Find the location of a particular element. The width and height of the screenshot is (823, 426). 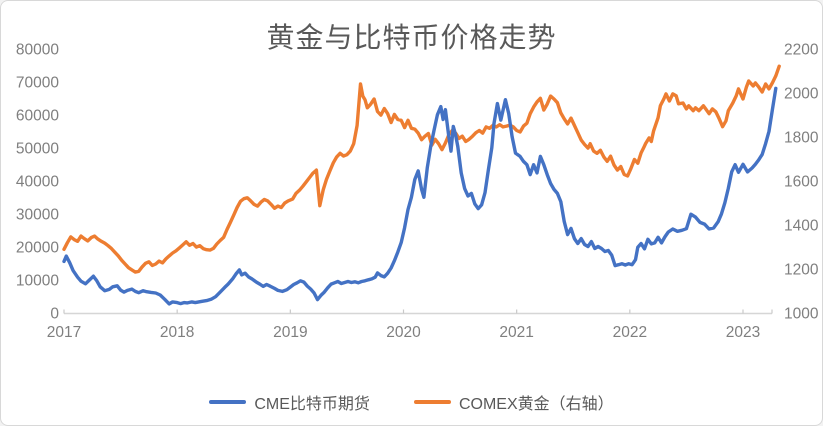

legend-item-bitcoin: CME比特币期货 is located at coordinates (289, 402).